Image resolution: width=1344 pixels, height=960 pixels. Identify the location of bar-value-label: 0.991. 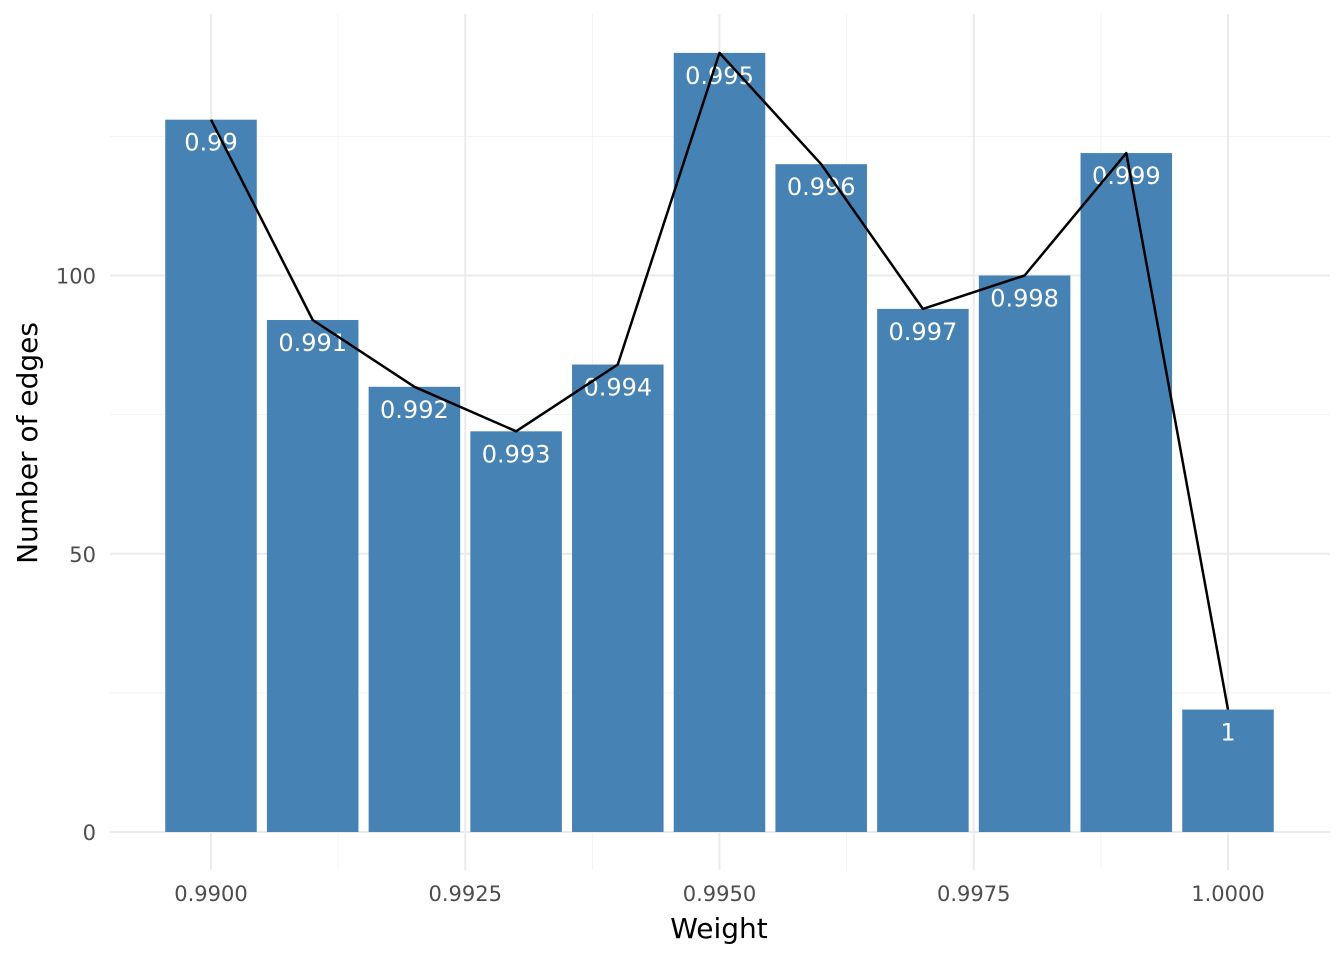
(312, 343).